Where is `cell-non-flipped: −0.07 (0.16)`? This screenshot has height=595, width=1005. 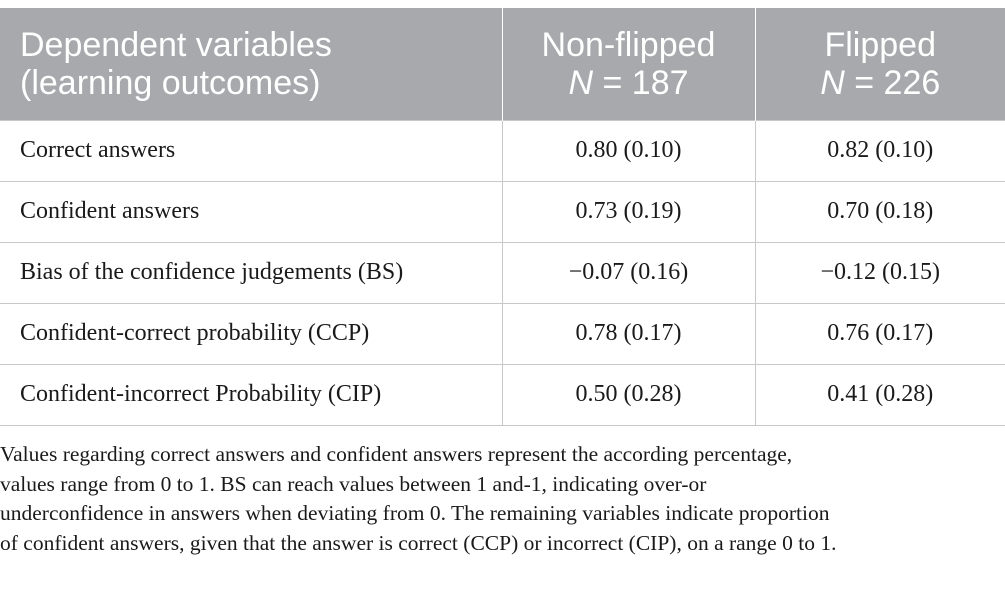 cell-non-flipped: −0.07 (0.16) is located at coordinates (628, 272).